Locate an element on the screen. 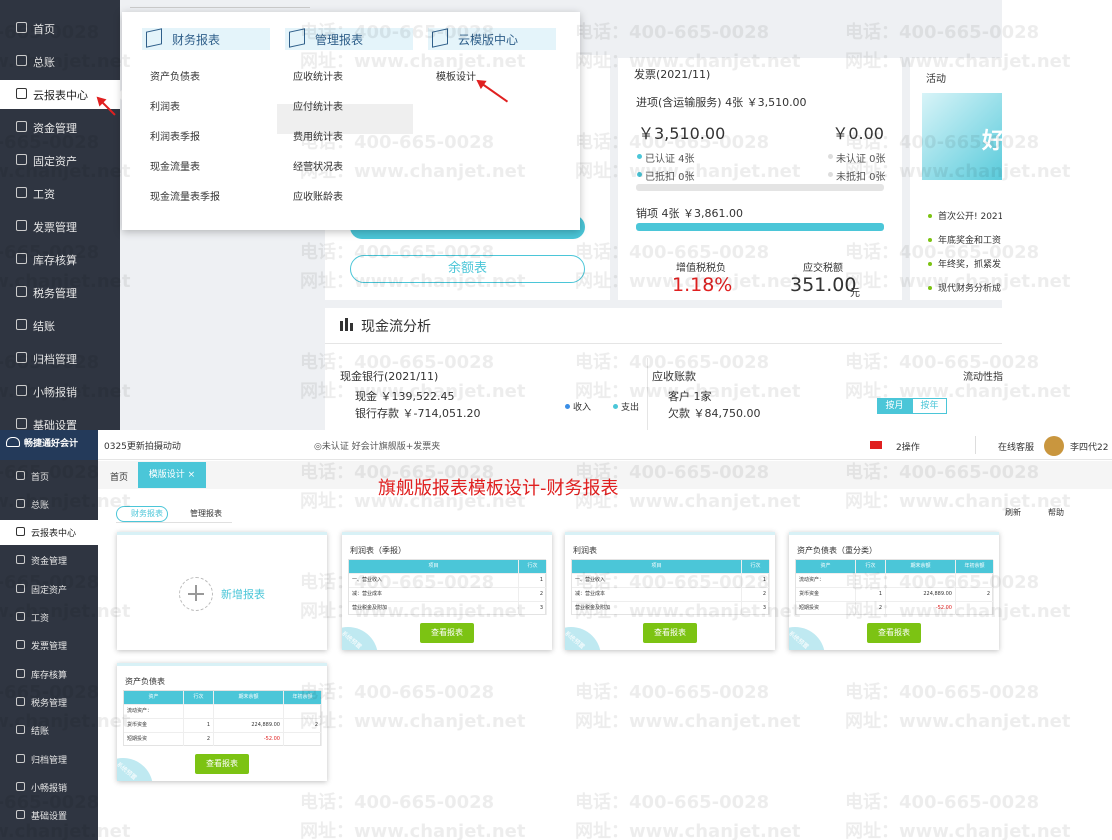  tab: 首页 is located at coordinates (119, 478).